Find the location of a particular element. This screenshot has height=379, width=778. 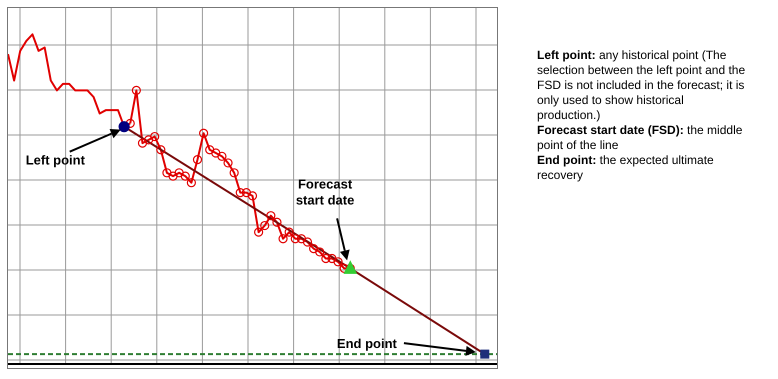

annotation: Forecast start date is located at coordinates (325, 192).